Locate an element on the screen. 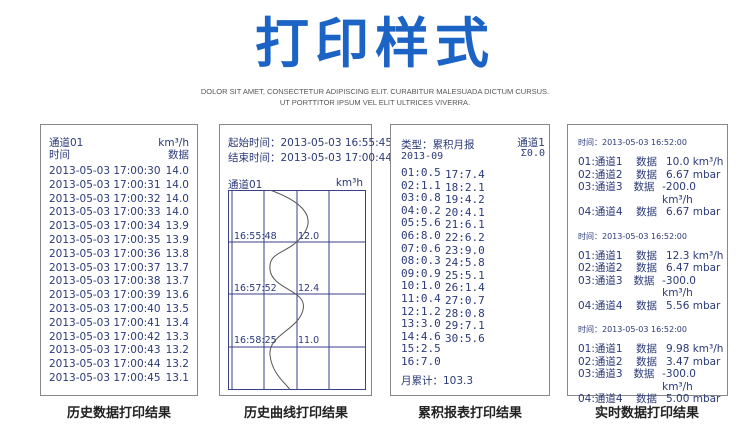  row-value: 13.4 is located at coordinates (177, 322).